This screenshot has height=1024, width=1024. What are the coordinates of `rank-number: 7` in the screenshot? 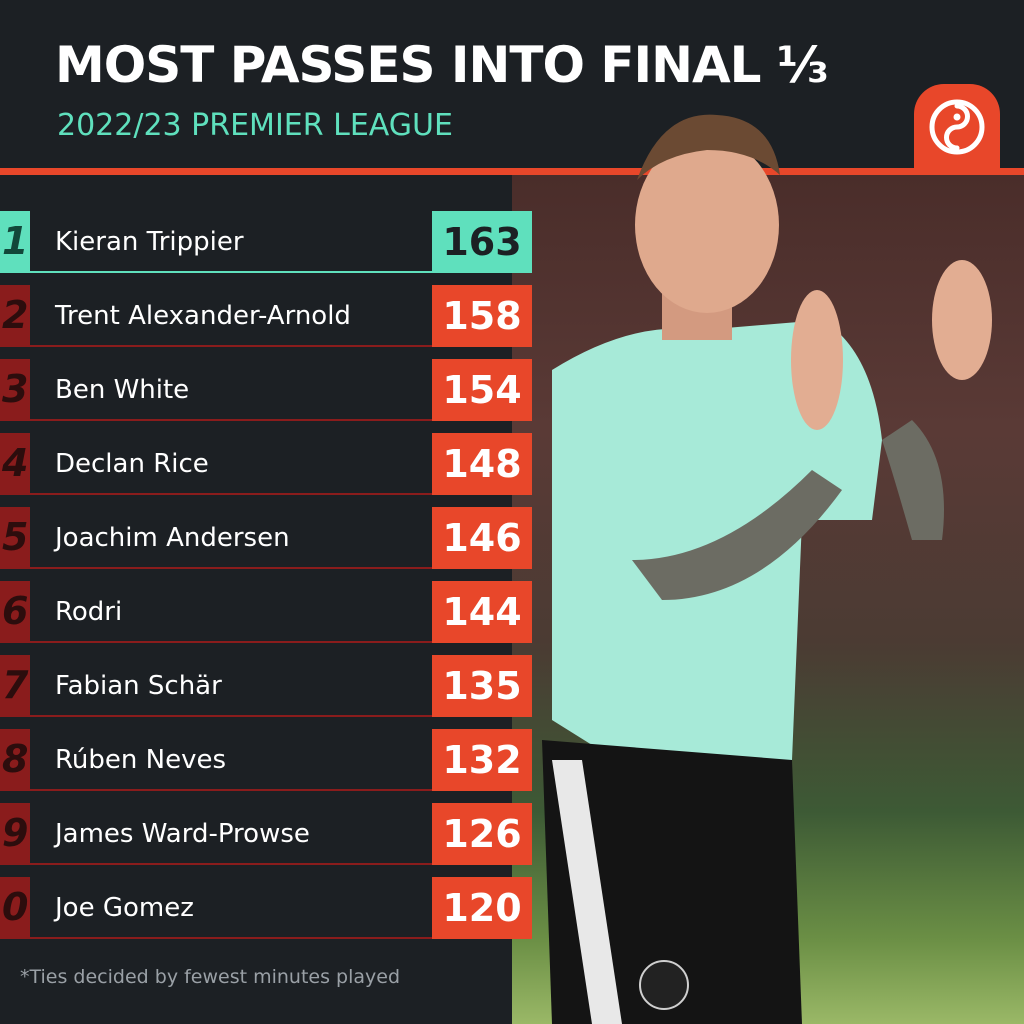 It's located at (15, 685).